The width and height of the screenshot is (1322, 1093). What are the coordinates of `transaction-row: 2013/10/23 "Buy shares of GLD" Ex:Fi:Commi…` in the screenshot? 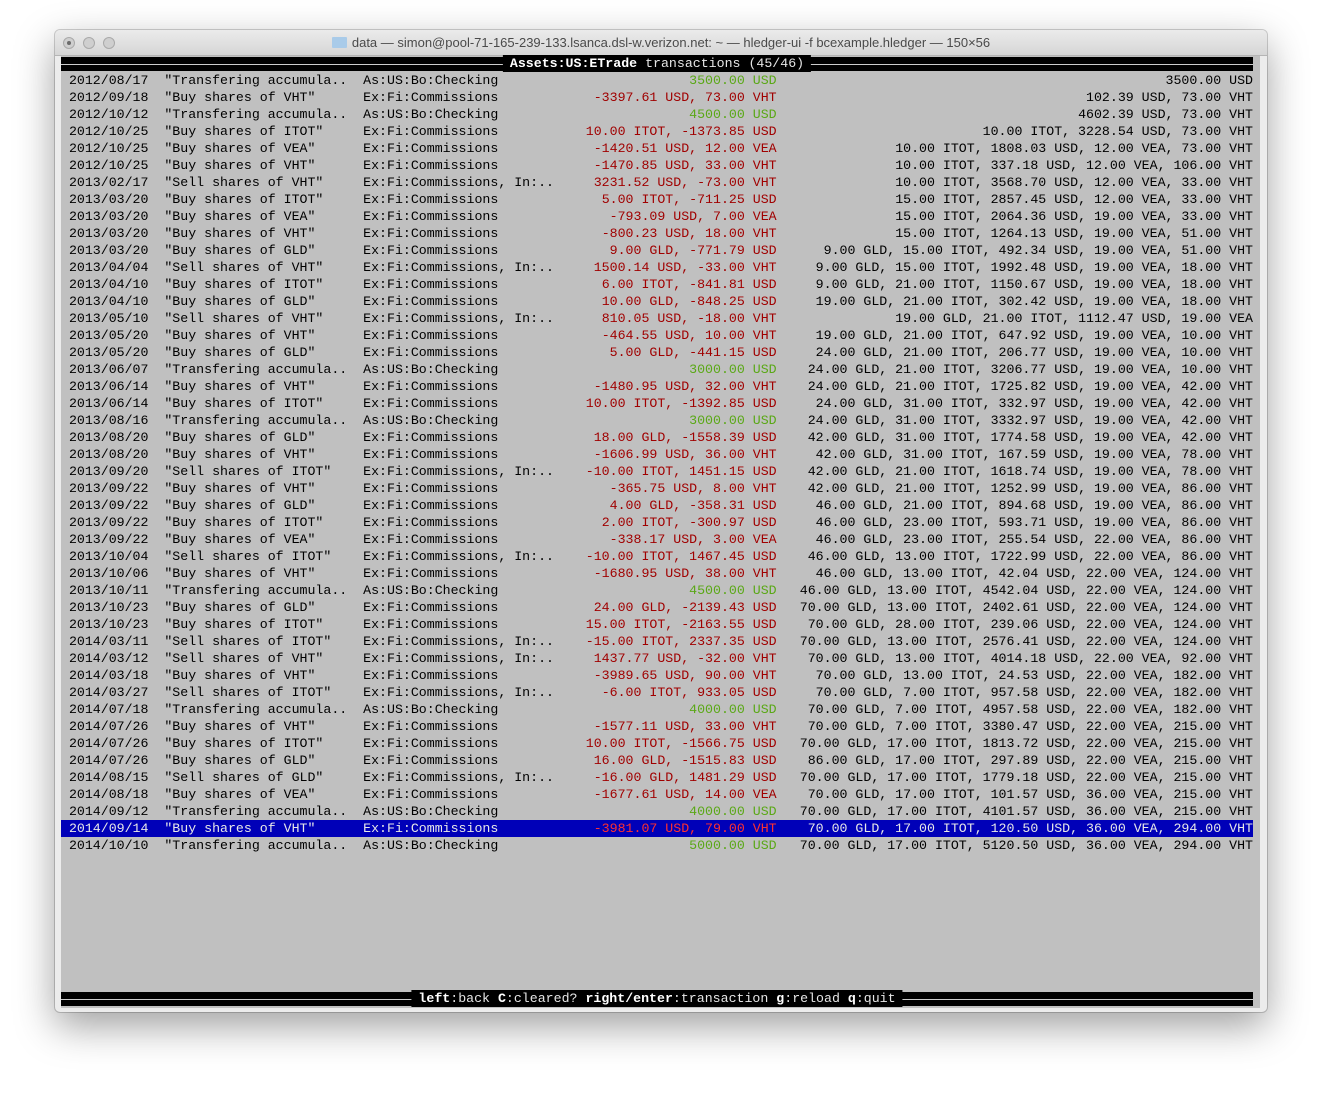 It's located at (657, 607).